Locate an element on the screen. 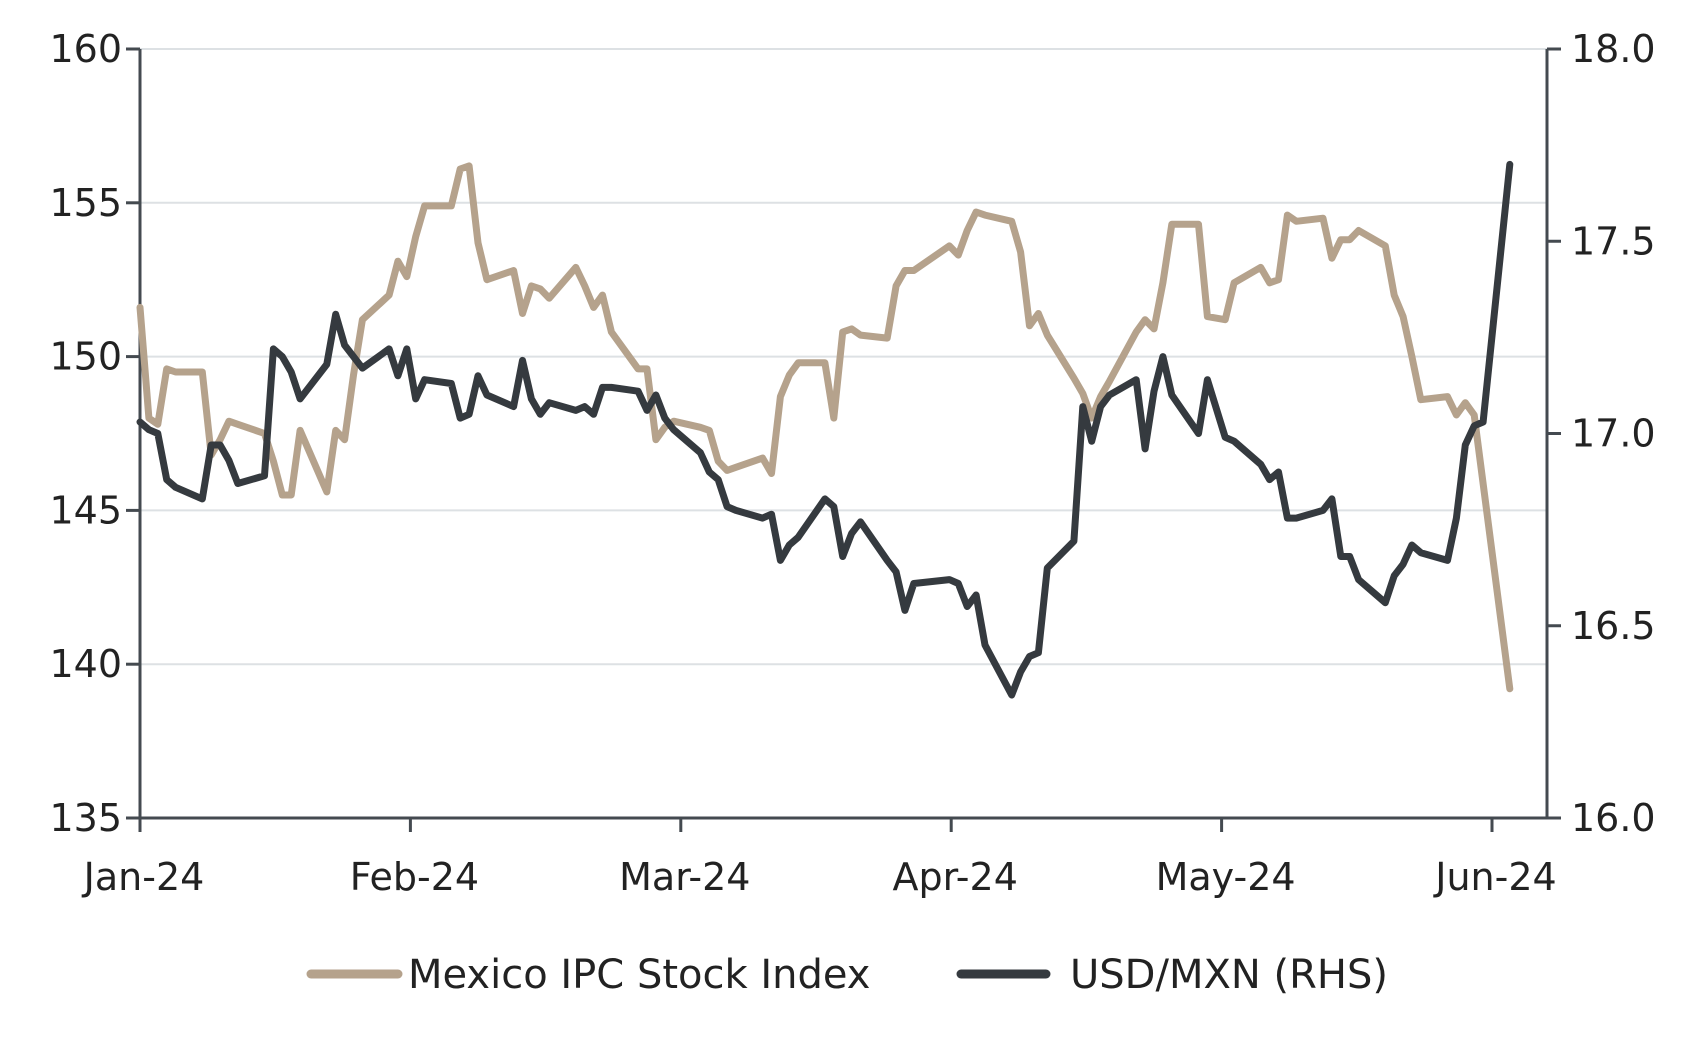 The width and height of the screenshot is (1689, 1044). left-tick-label: 140 is located at coordinates (85, 664).